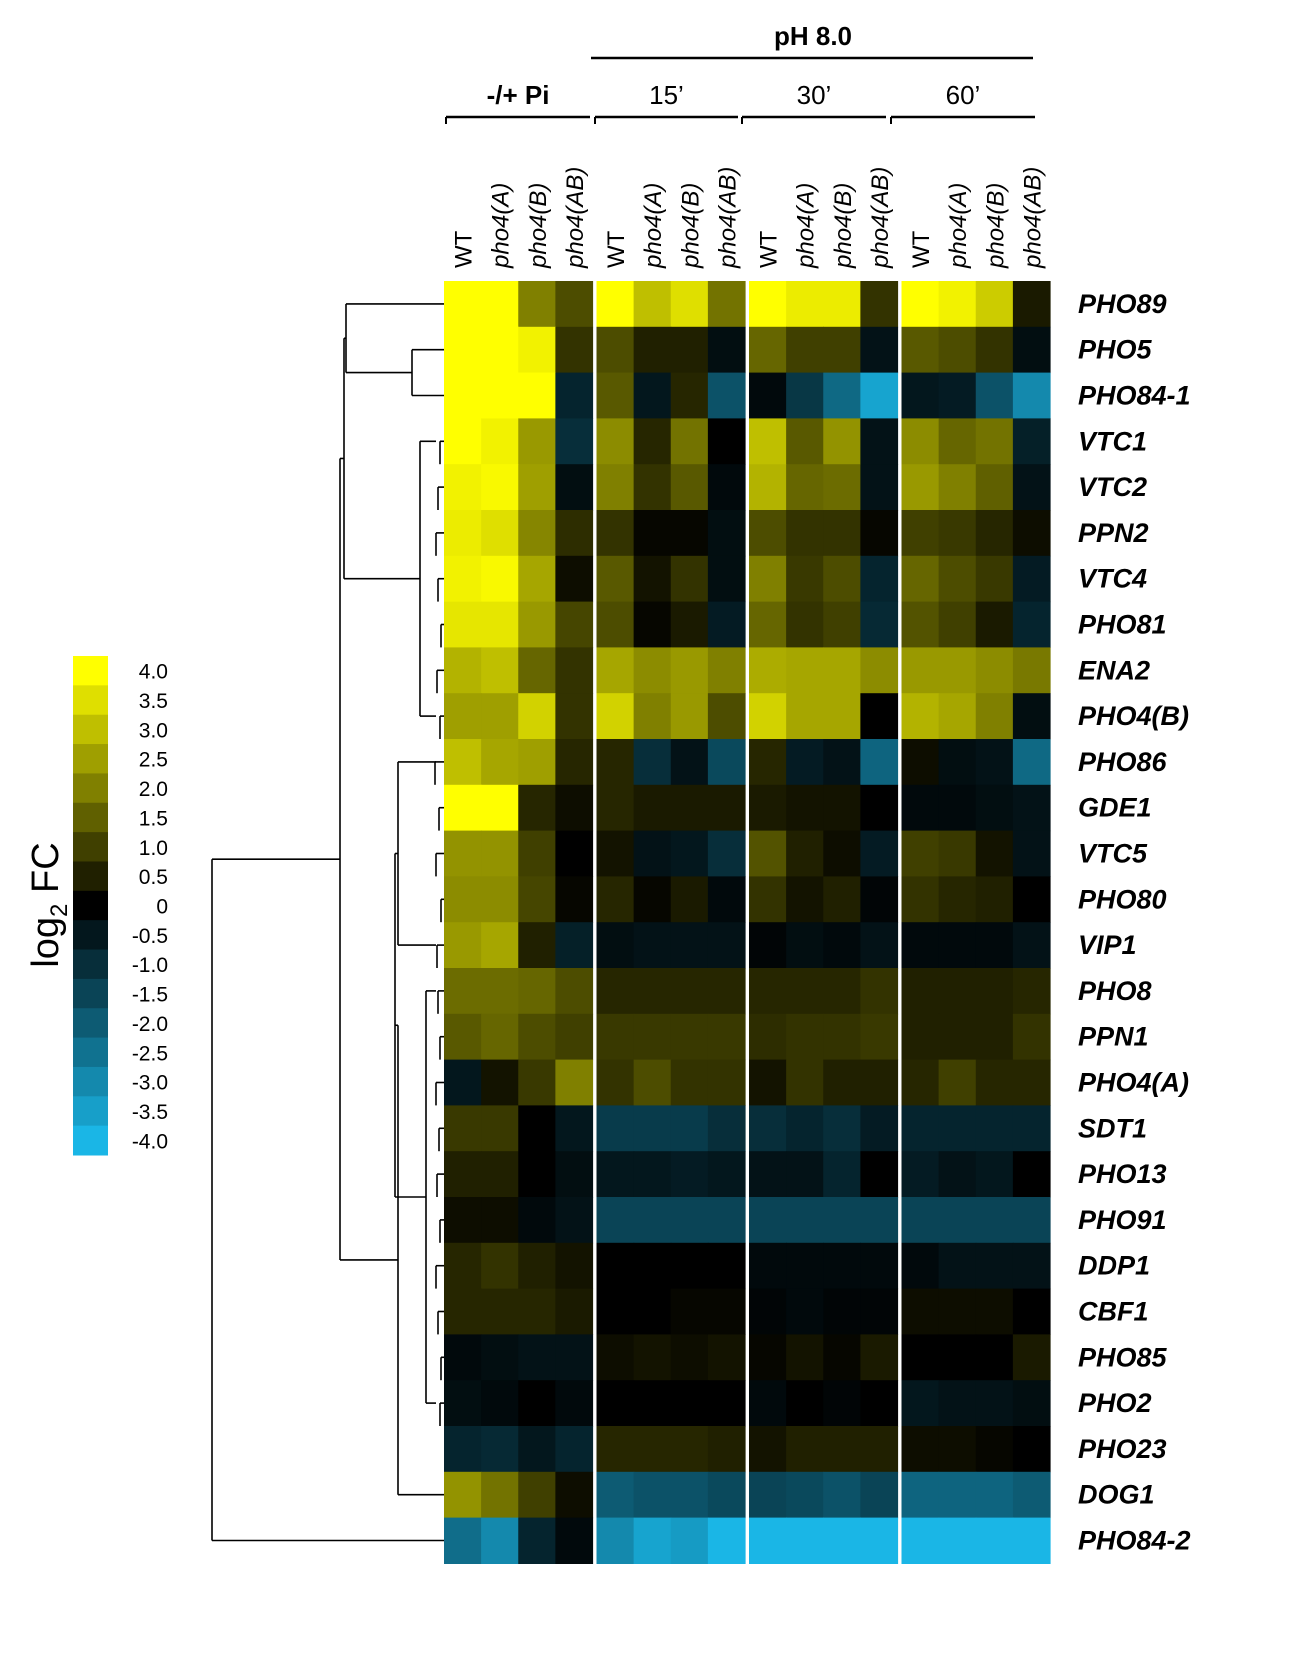 The height and width of the screenshot is (1656, 1301). Describe the element at coordinates (1133, 716) in the screenshot. I see `row-label: PHO4(B)` at that location.